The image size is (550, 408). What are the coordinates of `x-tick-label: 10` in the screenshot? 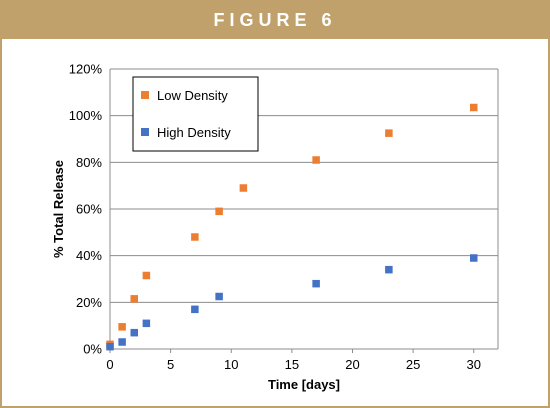 It's located at (231, 364).